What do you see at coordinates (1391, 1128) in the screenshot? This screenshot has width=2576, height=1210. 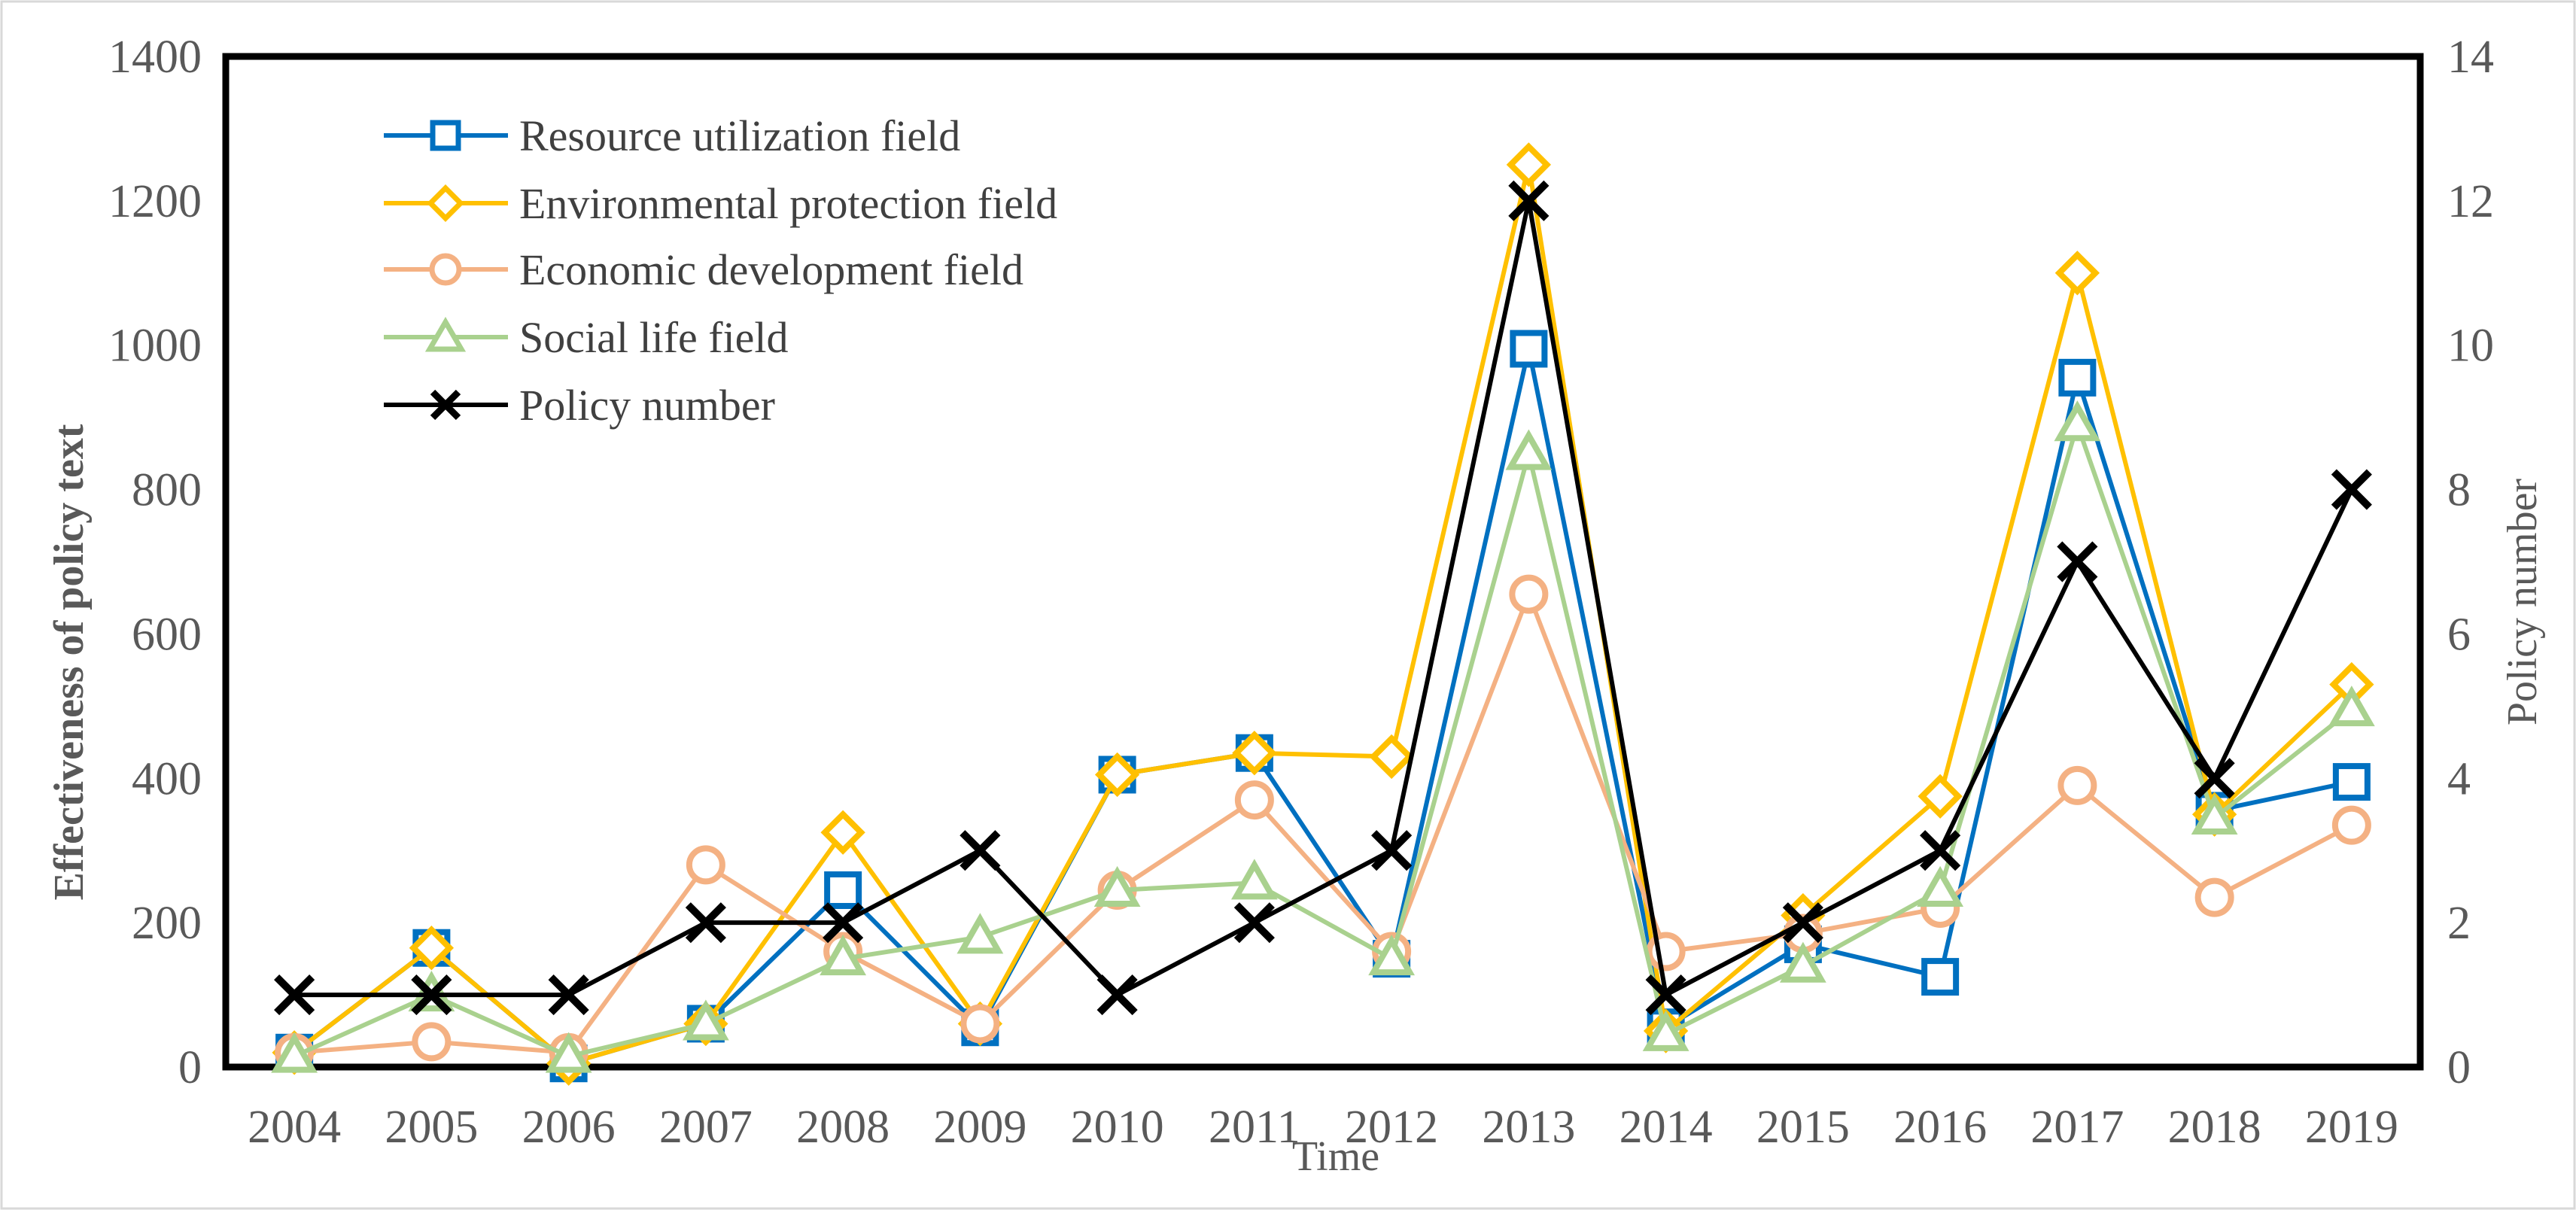 I see `x-tick-label: 2012` at bounding box center [1391, 1128].